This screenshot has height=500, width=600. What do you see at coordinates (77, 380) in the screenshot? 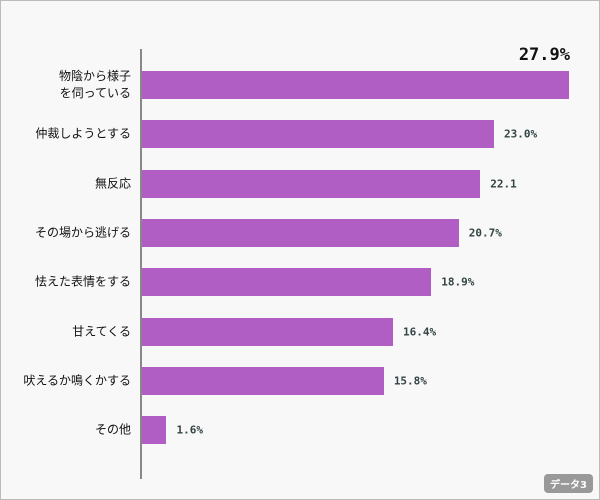
I see `category-label: 吠えるか鳴くかする` at bounding box center [77, 380].